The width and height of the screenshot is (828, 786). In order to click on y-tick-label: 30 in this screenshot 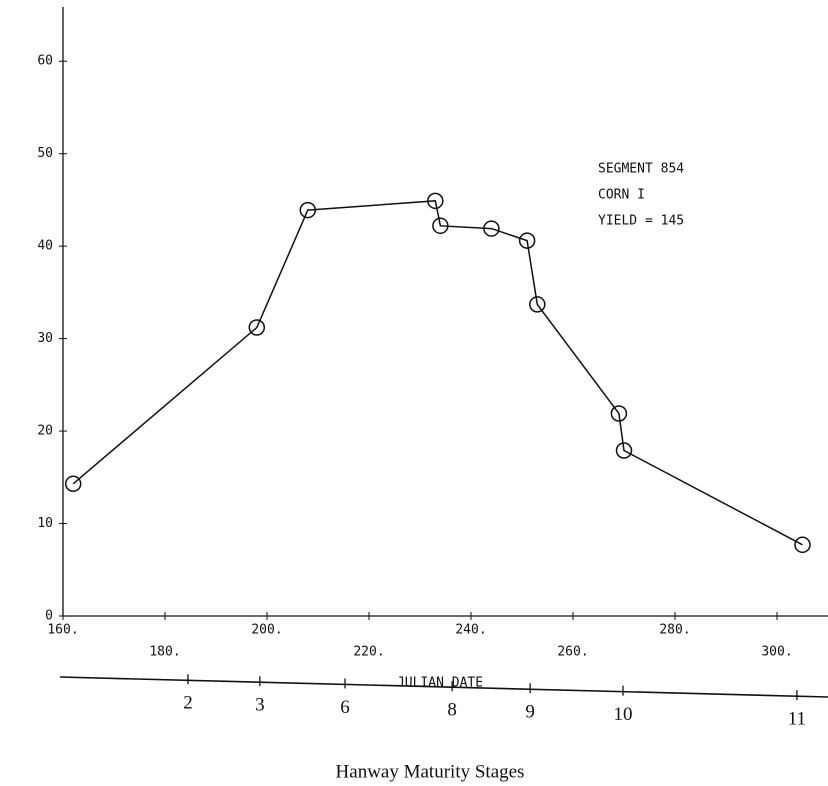, I will do `click(45, 338)`.